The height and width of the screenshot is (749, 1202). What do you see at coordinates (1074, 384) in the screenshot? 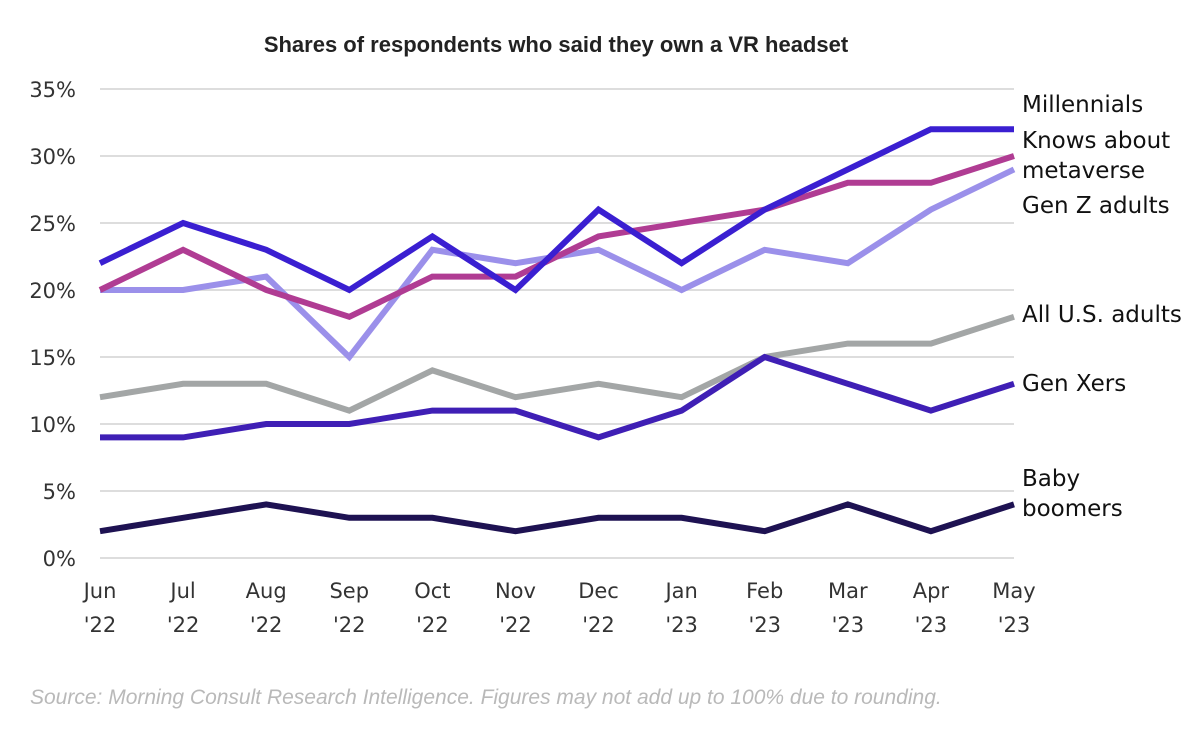
I see `legend-label-gen-xers: Gen Xers` at bounding box center [1074, 384].